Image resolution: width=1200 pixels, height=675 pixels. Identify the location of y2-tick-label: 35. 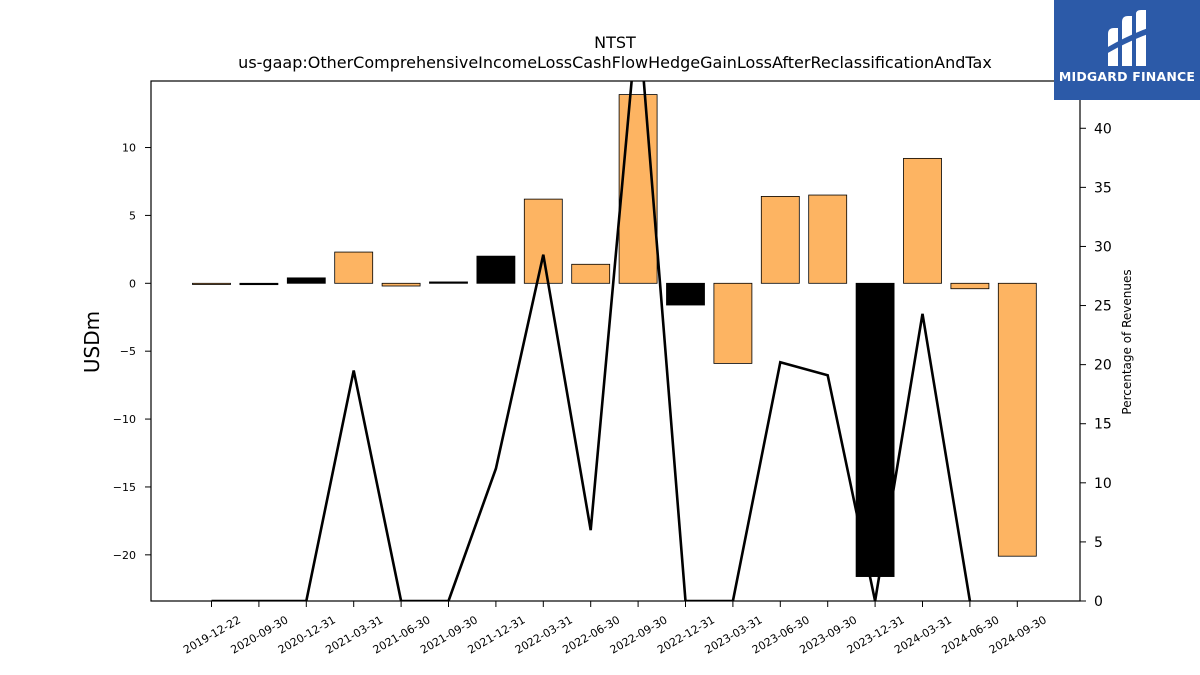
(1103, 188).